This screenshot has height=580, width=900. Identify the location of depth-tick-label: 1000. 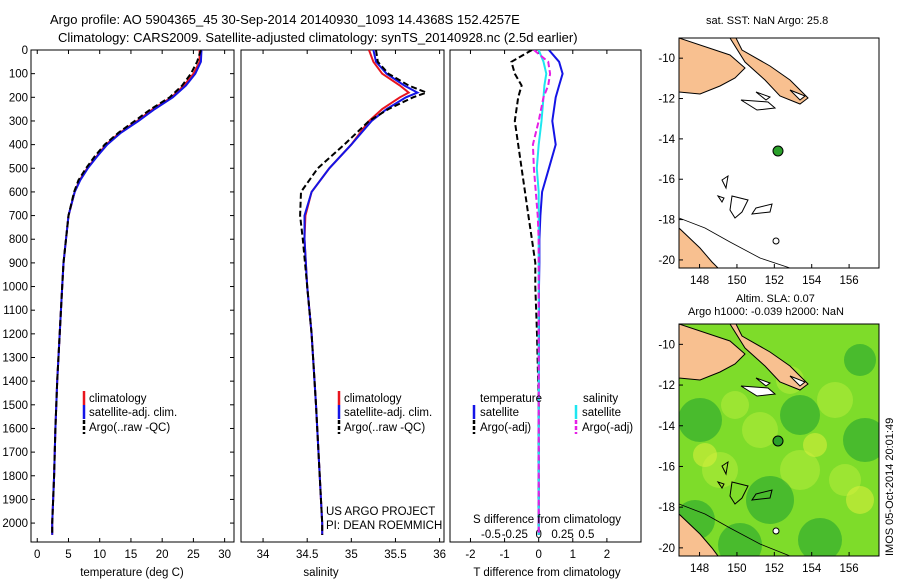
(15, 288).